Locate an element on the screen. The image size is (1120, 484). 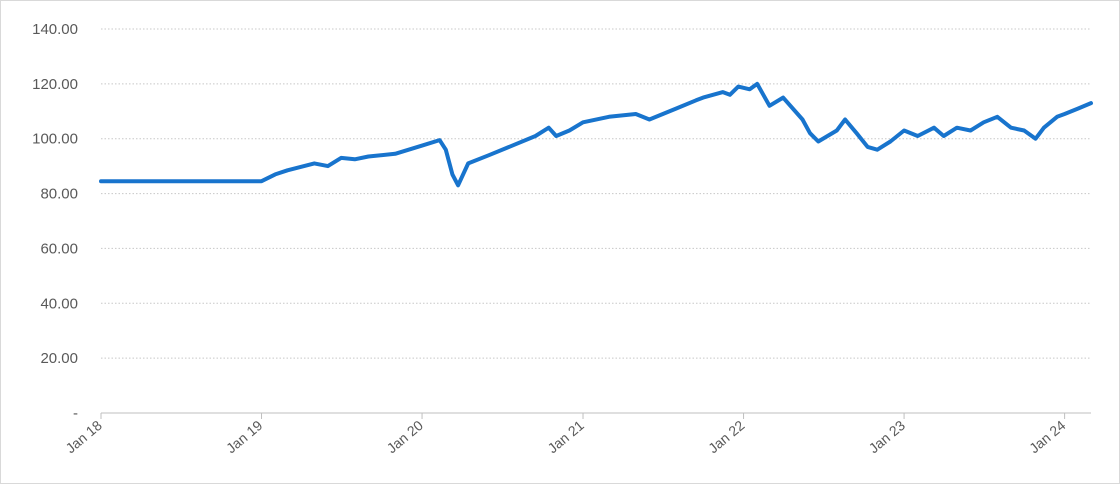
x-tick-label: Jan 21 is located at coordinates (565, 436).